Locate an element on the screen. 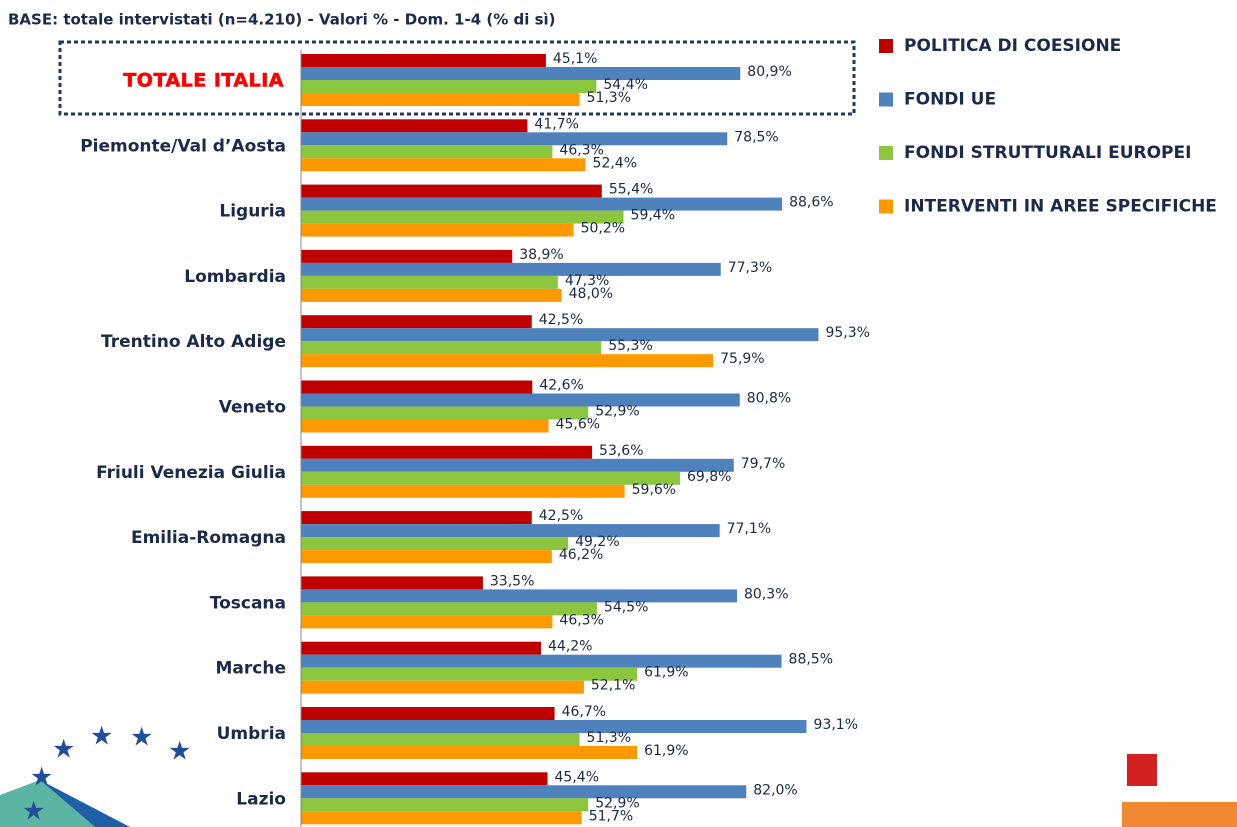  value-label: 59,6% is located at coordinates (654, 490).